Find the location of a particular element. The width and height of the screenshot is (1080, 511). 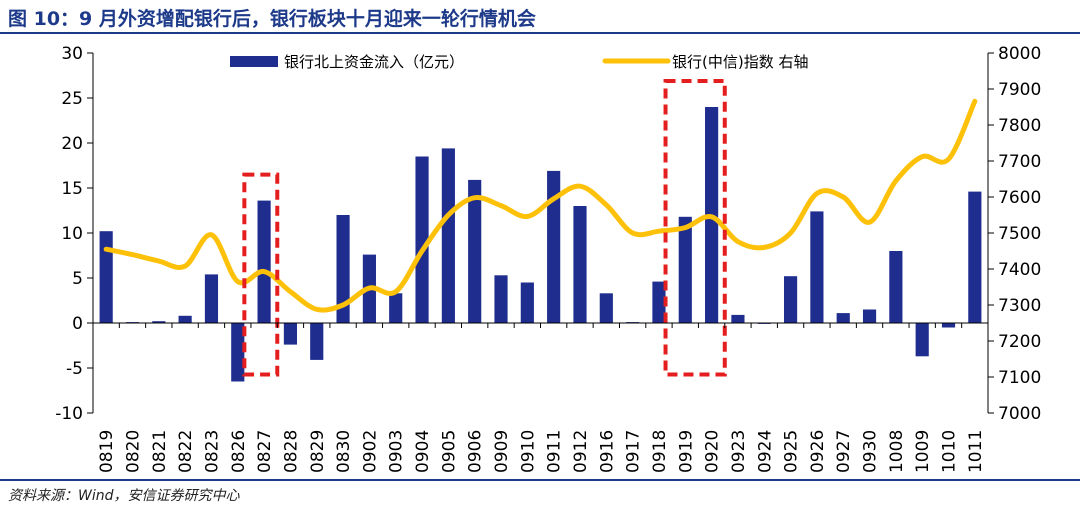

x-tick-label: 0822 is located at coordinates (186, 451).